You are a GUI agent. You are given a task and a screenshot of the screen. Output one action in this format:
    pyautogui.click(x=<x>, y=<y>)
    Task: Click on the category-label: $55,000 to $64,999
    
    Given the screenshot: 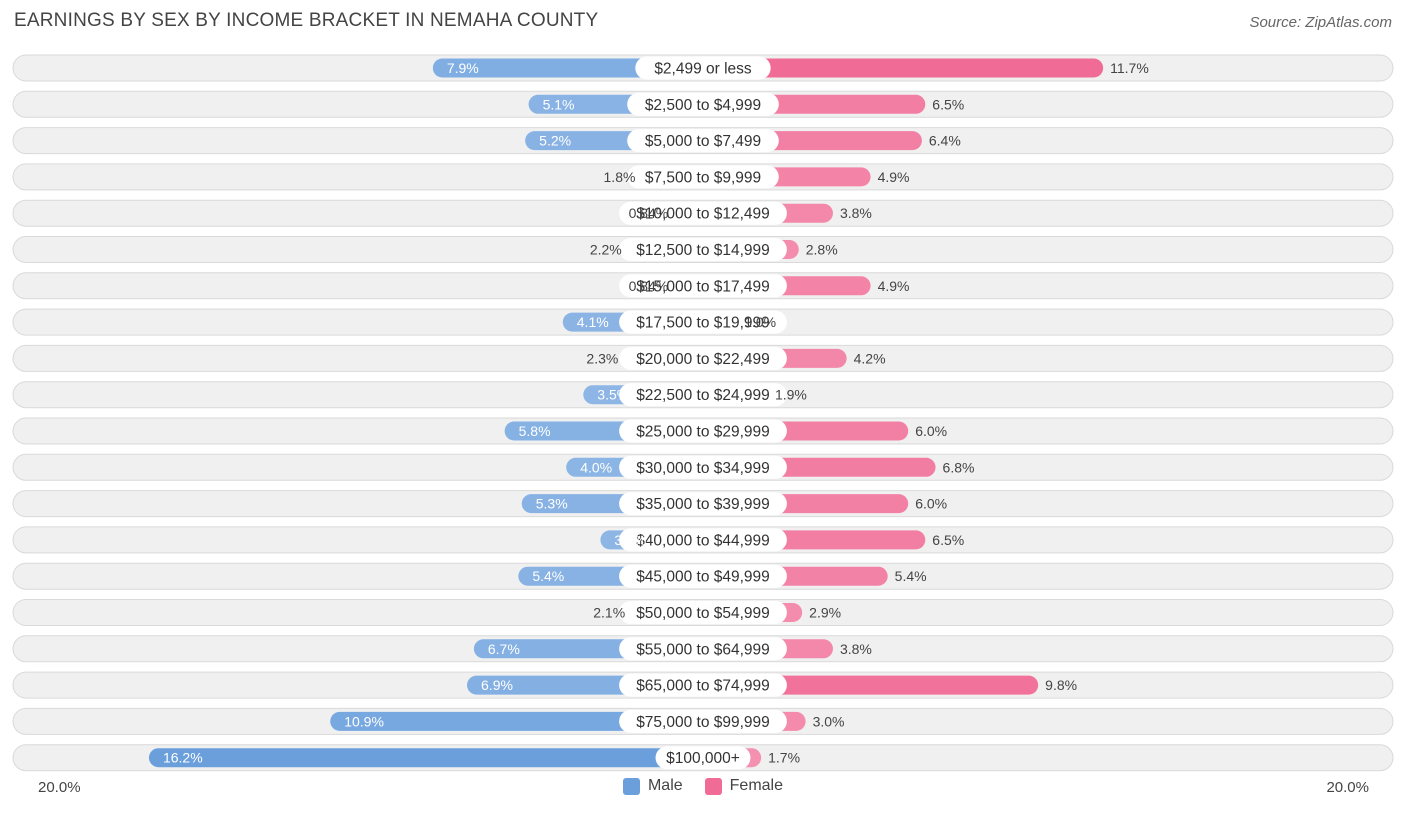 What is the action you would take?
    pyautogui.click(x=703, y=649)
    